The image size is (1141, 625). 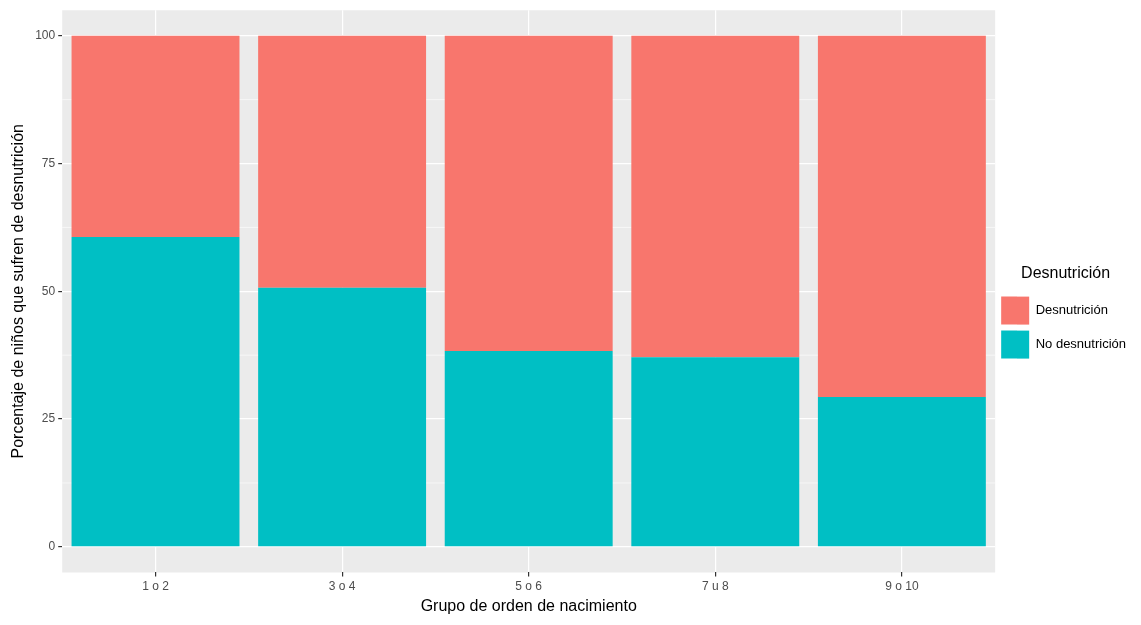 I want to click on x-tick-label: 9 o 10, so click(x=902, y=585).